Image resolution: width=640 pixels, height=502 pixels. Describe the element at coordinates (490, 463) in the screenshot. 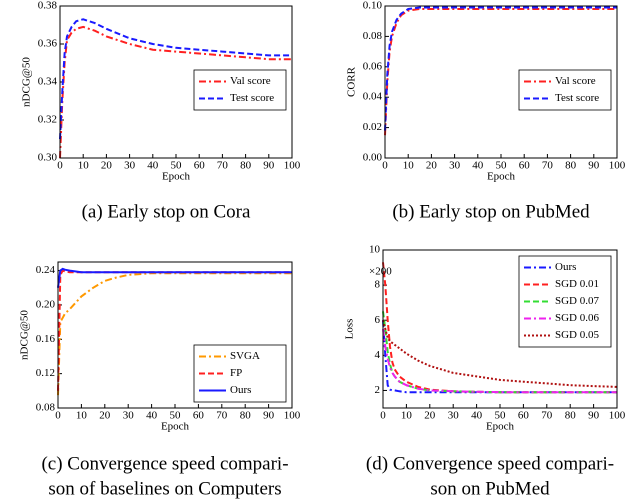

I see `caption: (d) Convergence speed compari-` at that location.